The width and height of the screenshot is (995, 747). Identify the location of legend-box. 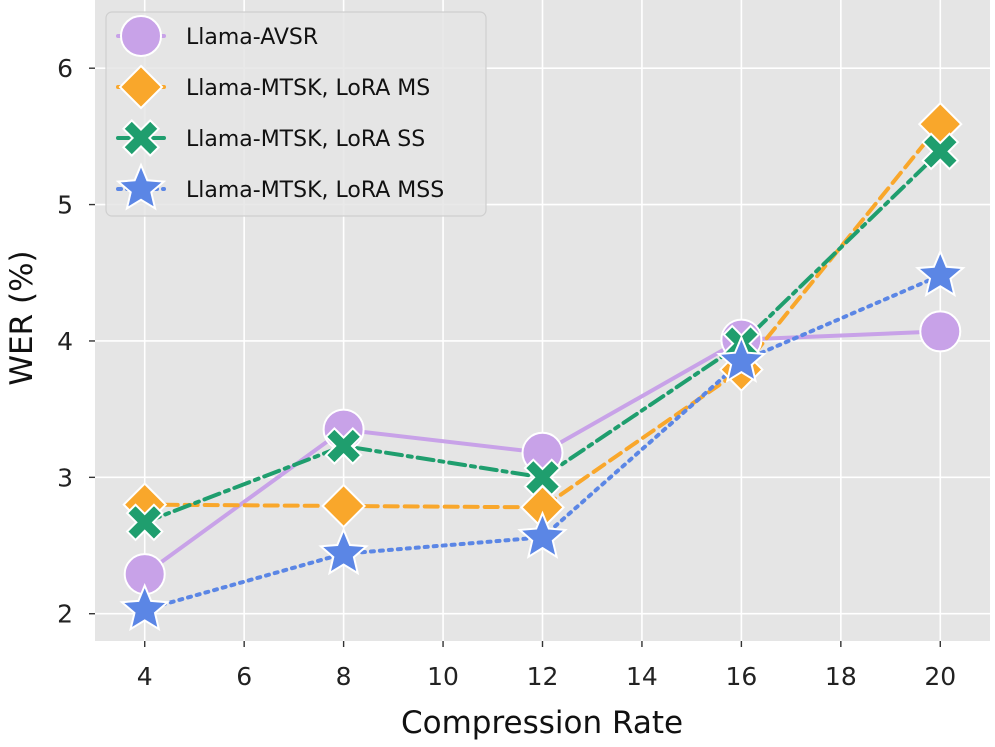
(296, 114).